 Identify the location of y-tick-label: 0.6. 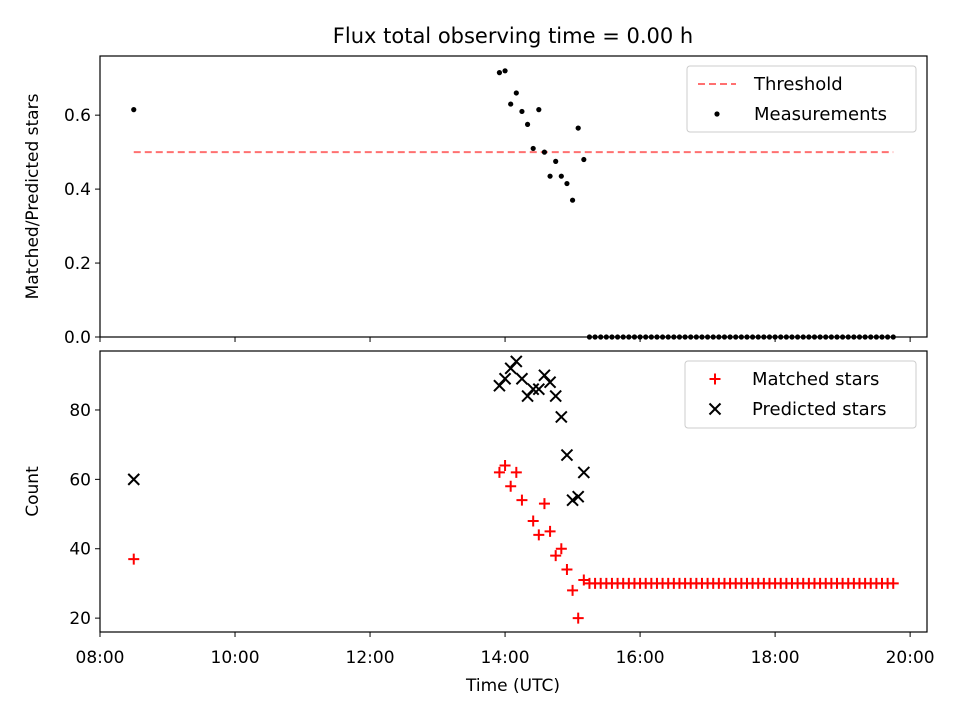
(77, 116).